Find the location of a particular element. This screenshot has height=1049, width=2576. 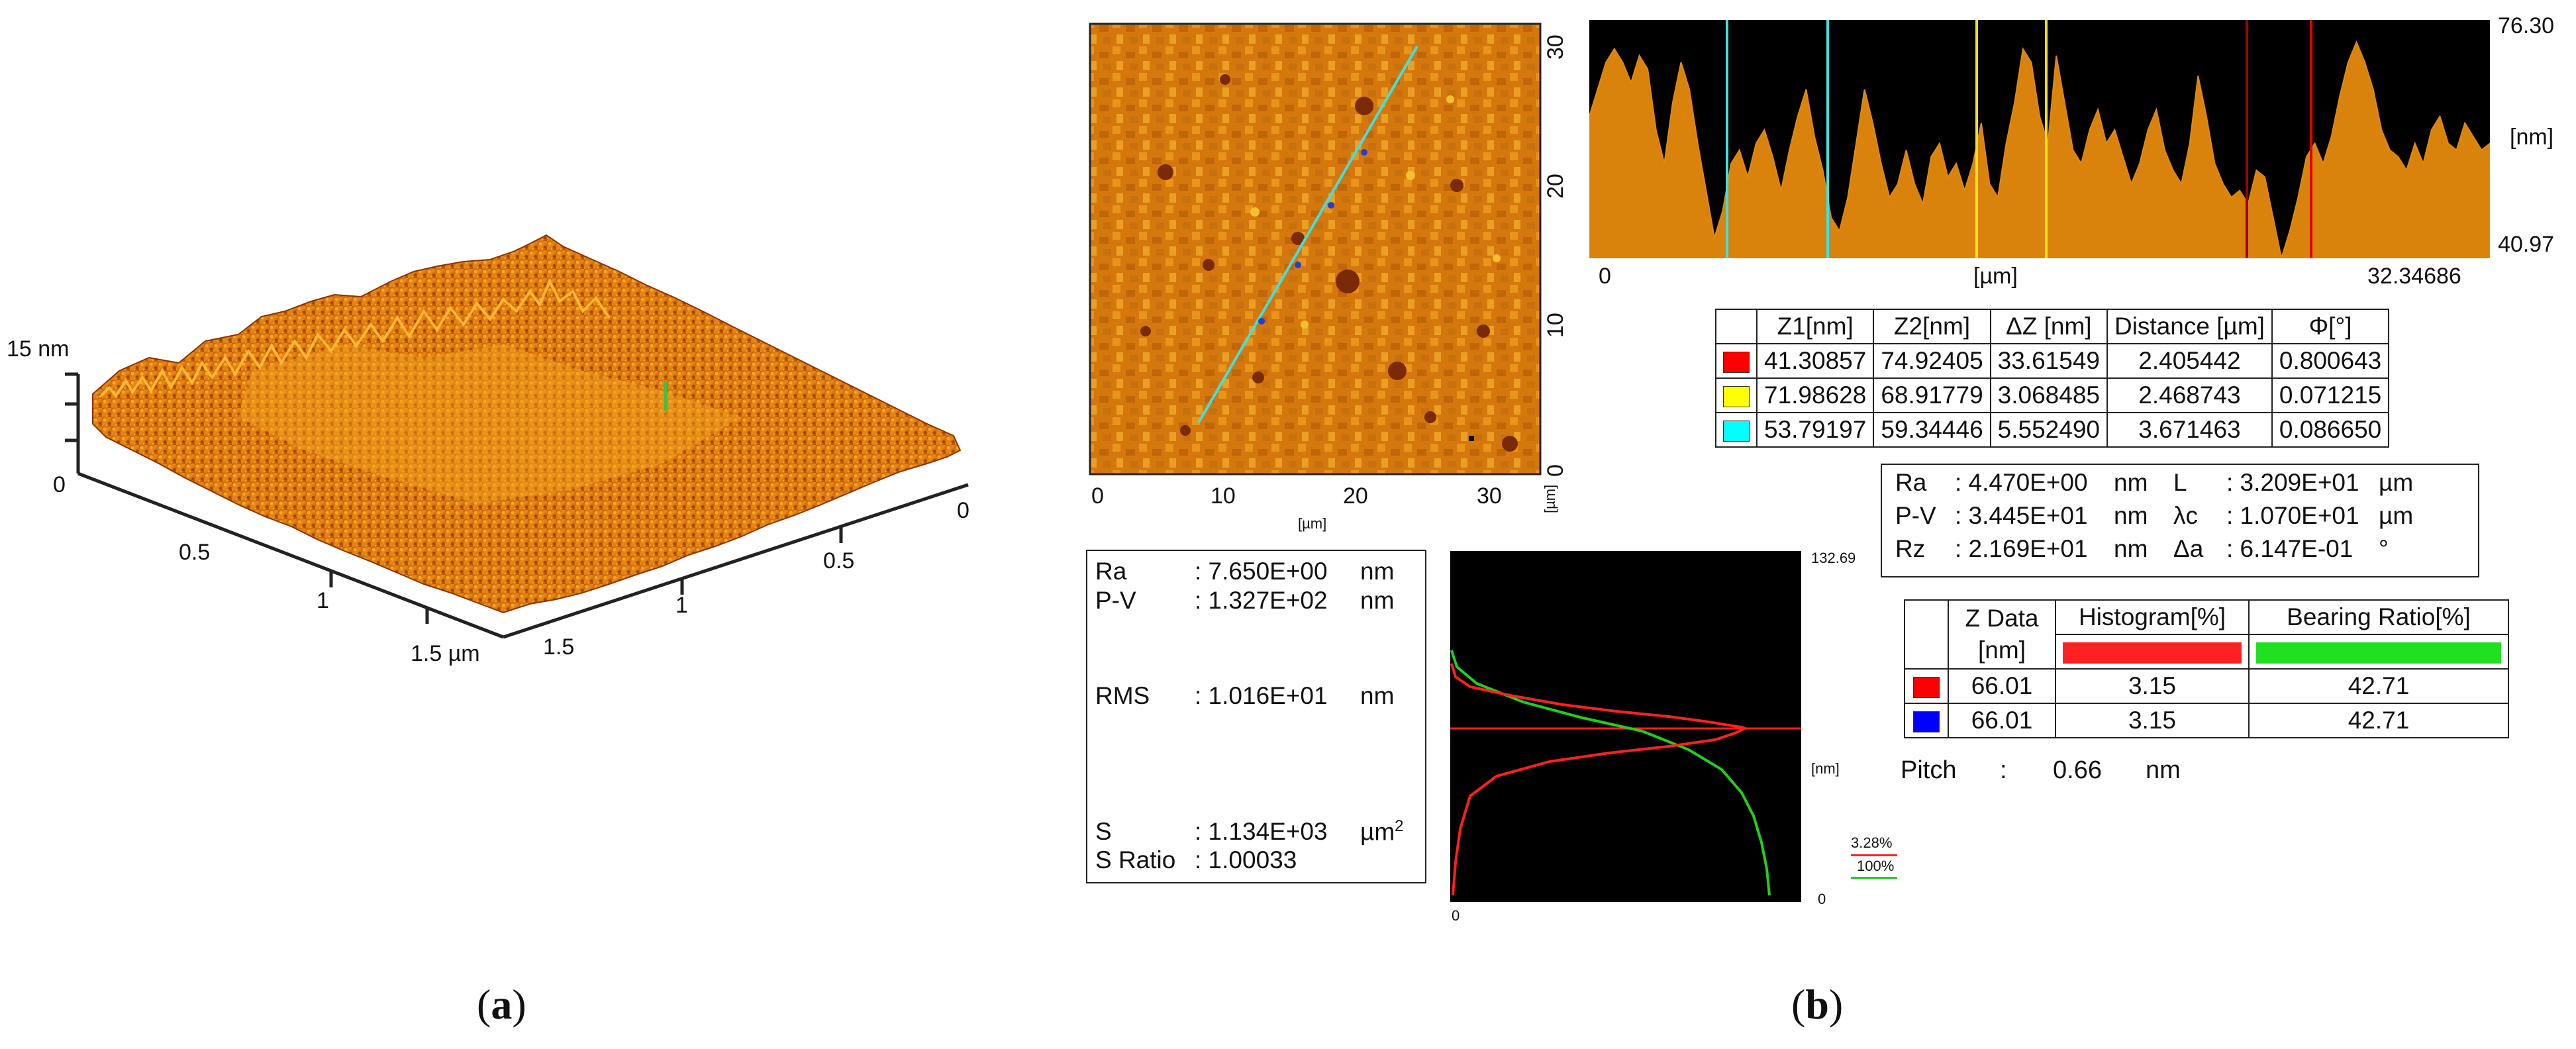

stat-label: S is located at coordinates (1103, 832).